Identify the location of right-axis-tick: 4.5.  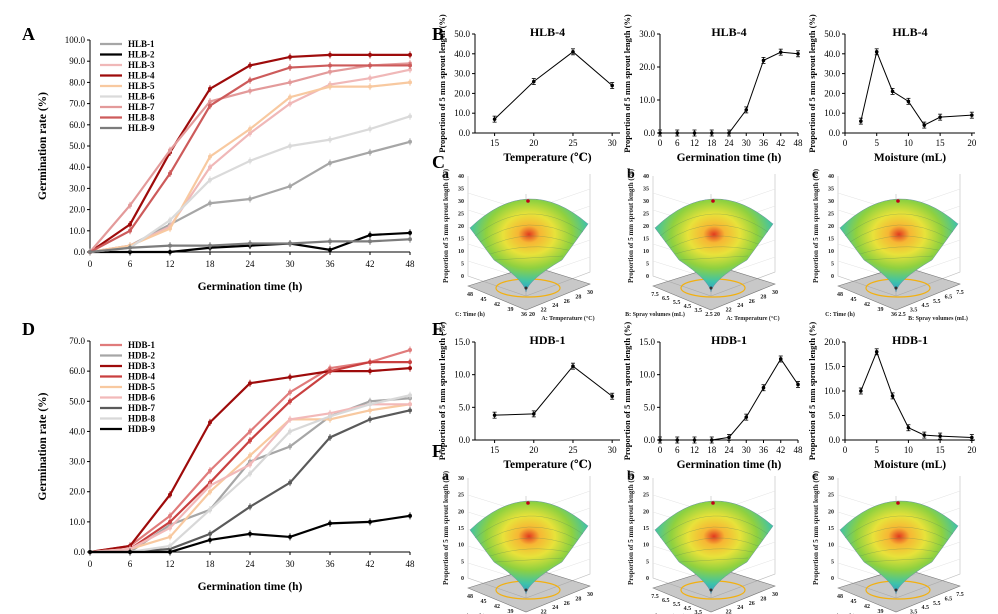
(925, 608).